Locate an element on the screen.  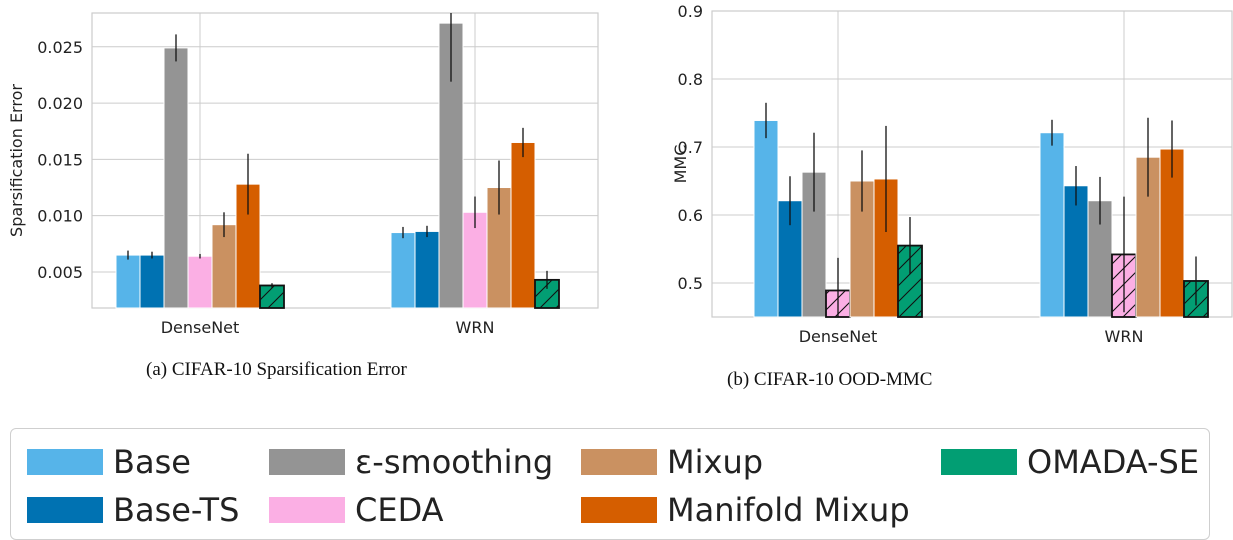
legend-label: OMADA-SE is located at coordinates (1113, 462).